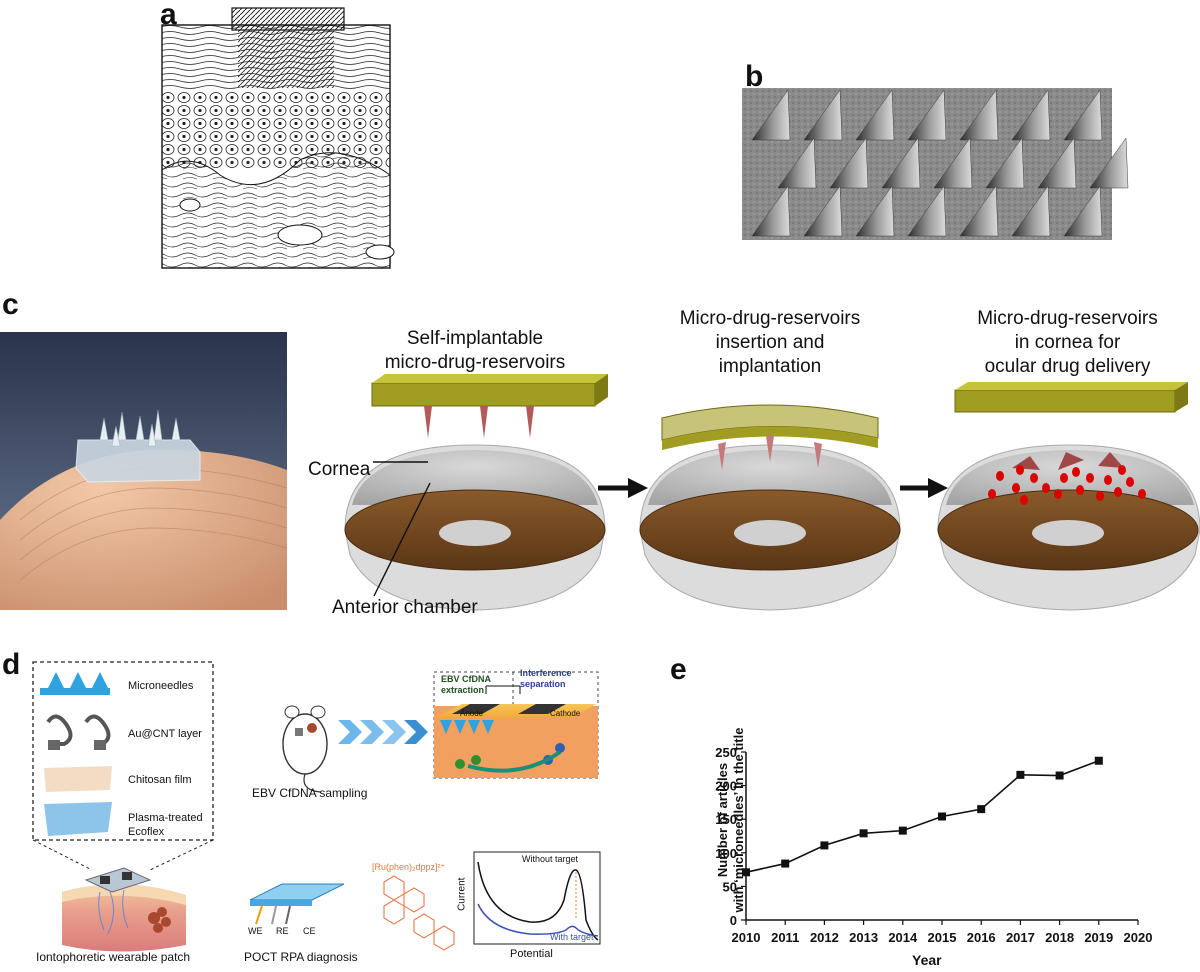 This screenshot has width=1200, height=972. I want to click on anterior-chamber-label: Anterior chamber, so click(405, 607).